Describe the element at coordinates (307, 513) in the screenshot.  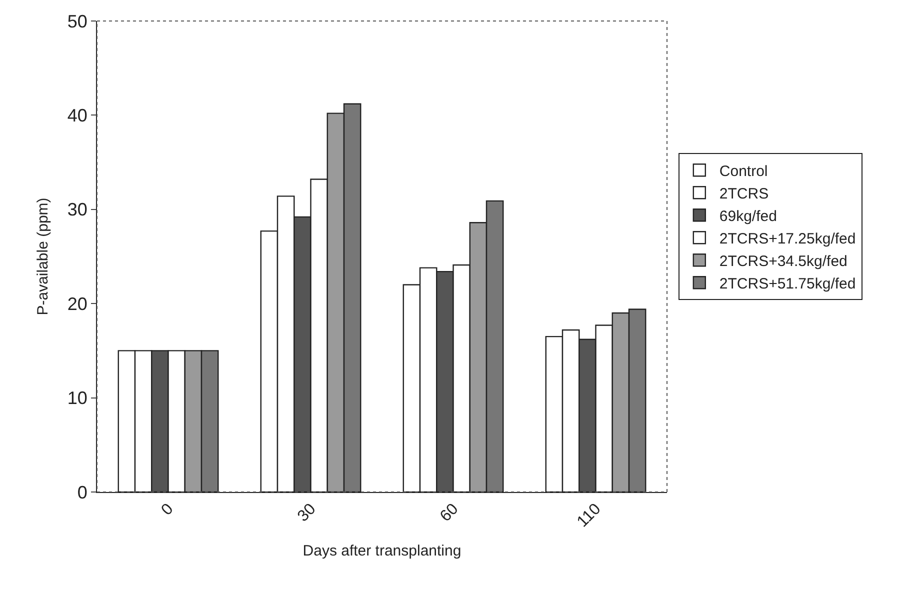
I see `x-tick-label: 30` at that location.